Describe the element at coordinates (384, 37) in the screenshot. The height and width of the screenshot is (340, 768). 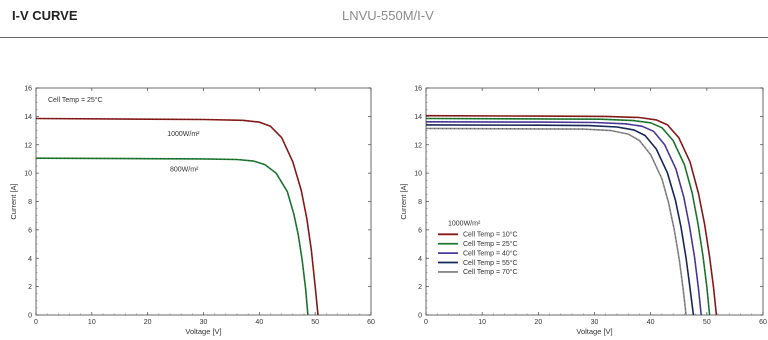
I see `header-divider` at that location.